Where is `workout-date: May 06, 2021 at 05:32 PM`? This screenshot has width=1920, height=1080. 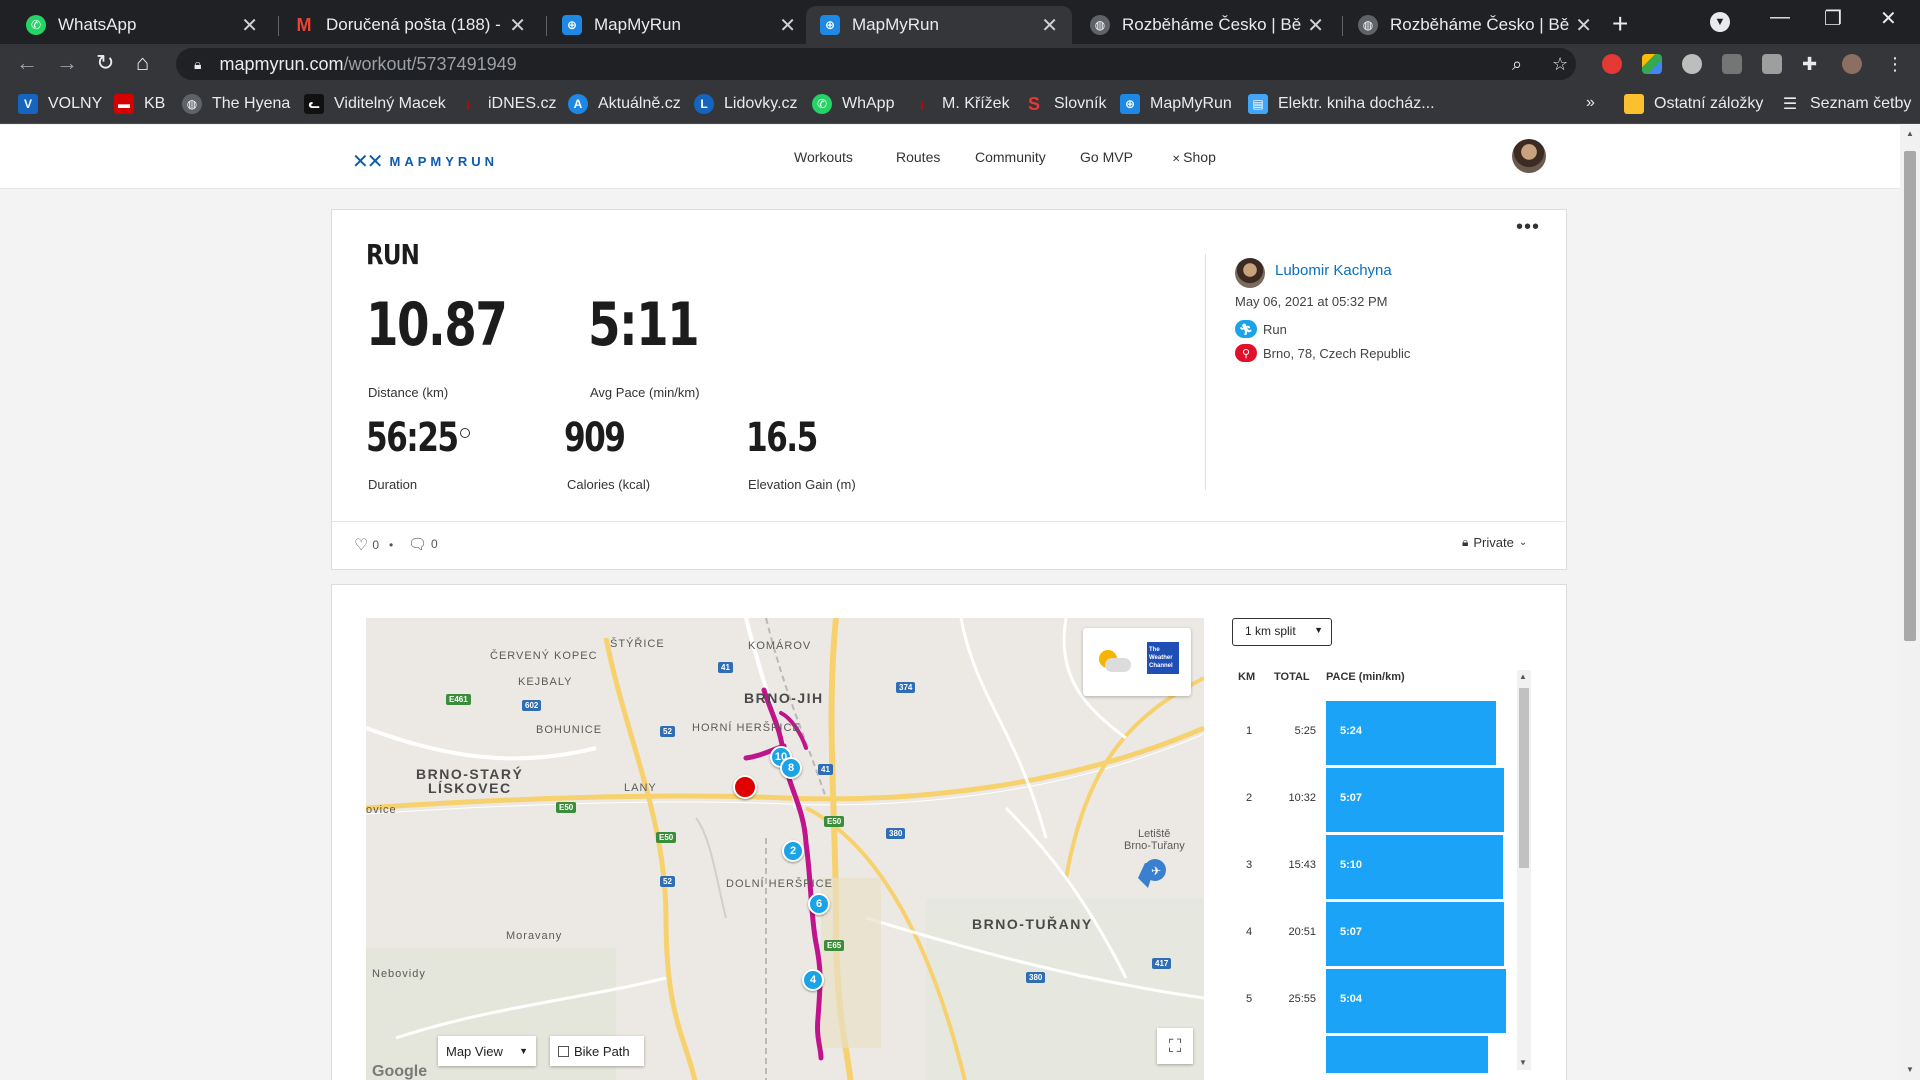 workout-date: May 06, 2021 at 05:32 PM is located at coordinates (1311, 301).